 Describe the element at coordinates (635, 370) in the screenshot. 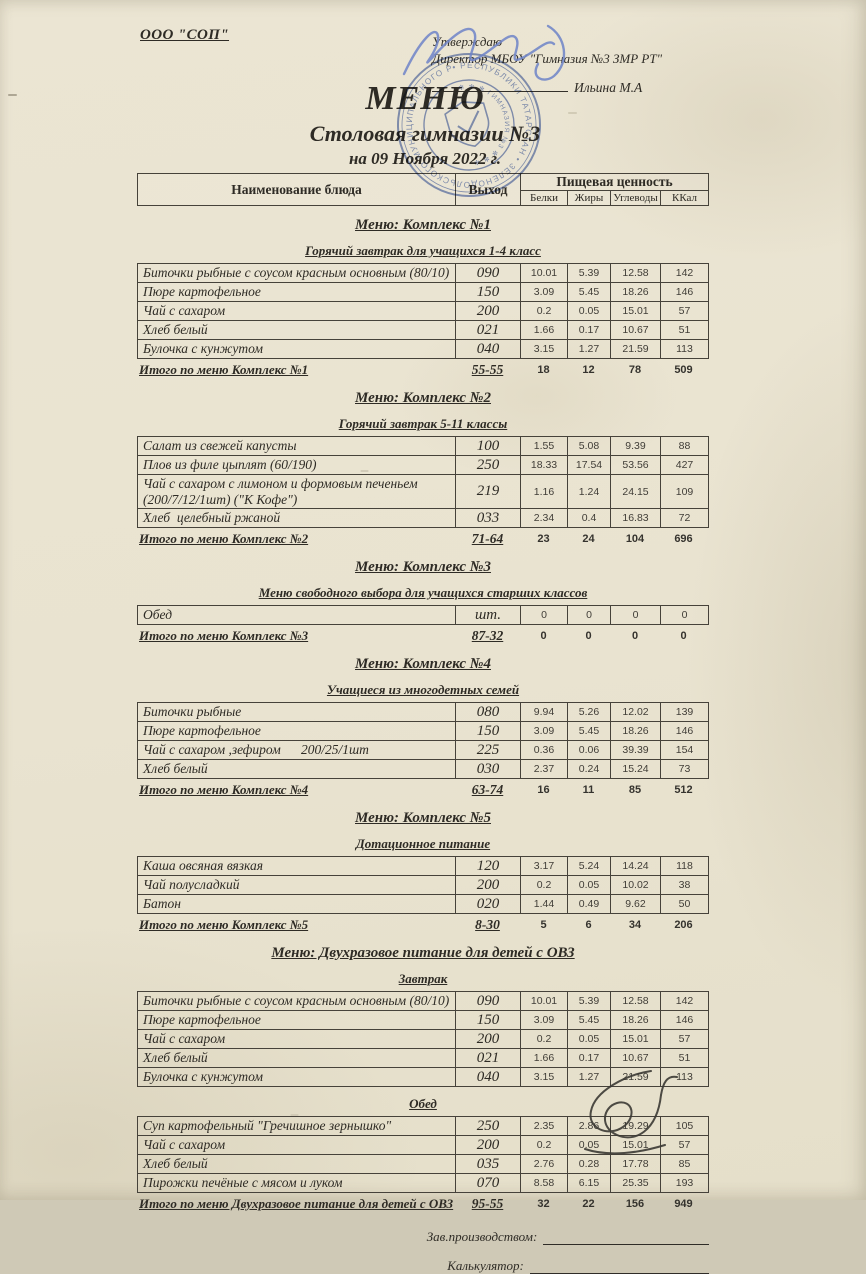

I see `total-carbs: 78` at that location.